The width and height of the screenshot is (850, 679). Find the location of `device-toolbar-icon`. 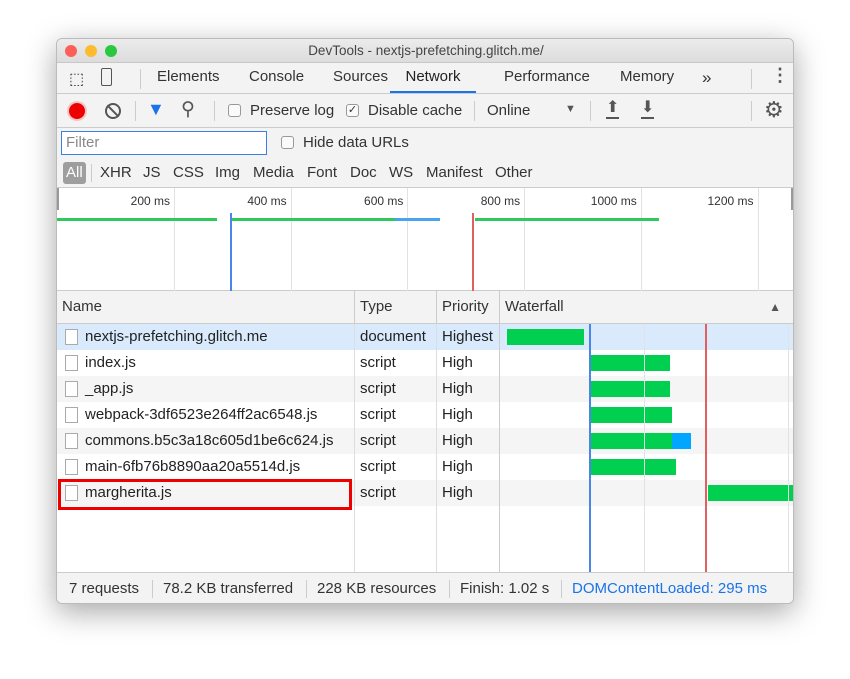

device-toolbar-icon is located at coordinates (106, 77).